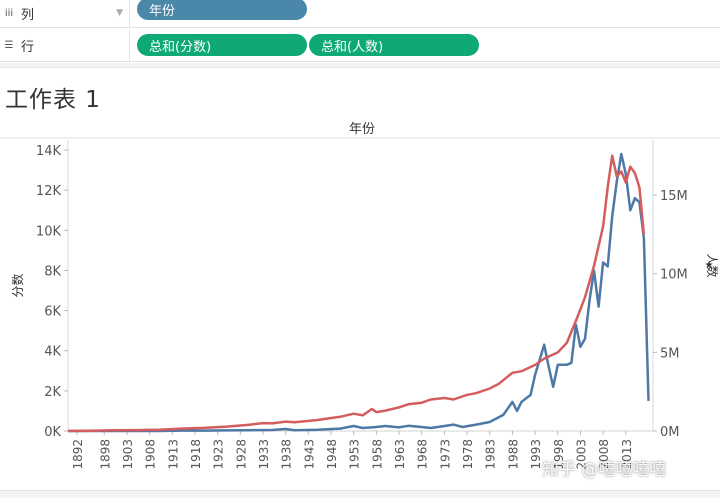 Image resolution: width=720 pixels, height=498 pixels. I want to click on rows-shelf: ☰ 行 总和(分数) 总和(人数), so click(360, 46).